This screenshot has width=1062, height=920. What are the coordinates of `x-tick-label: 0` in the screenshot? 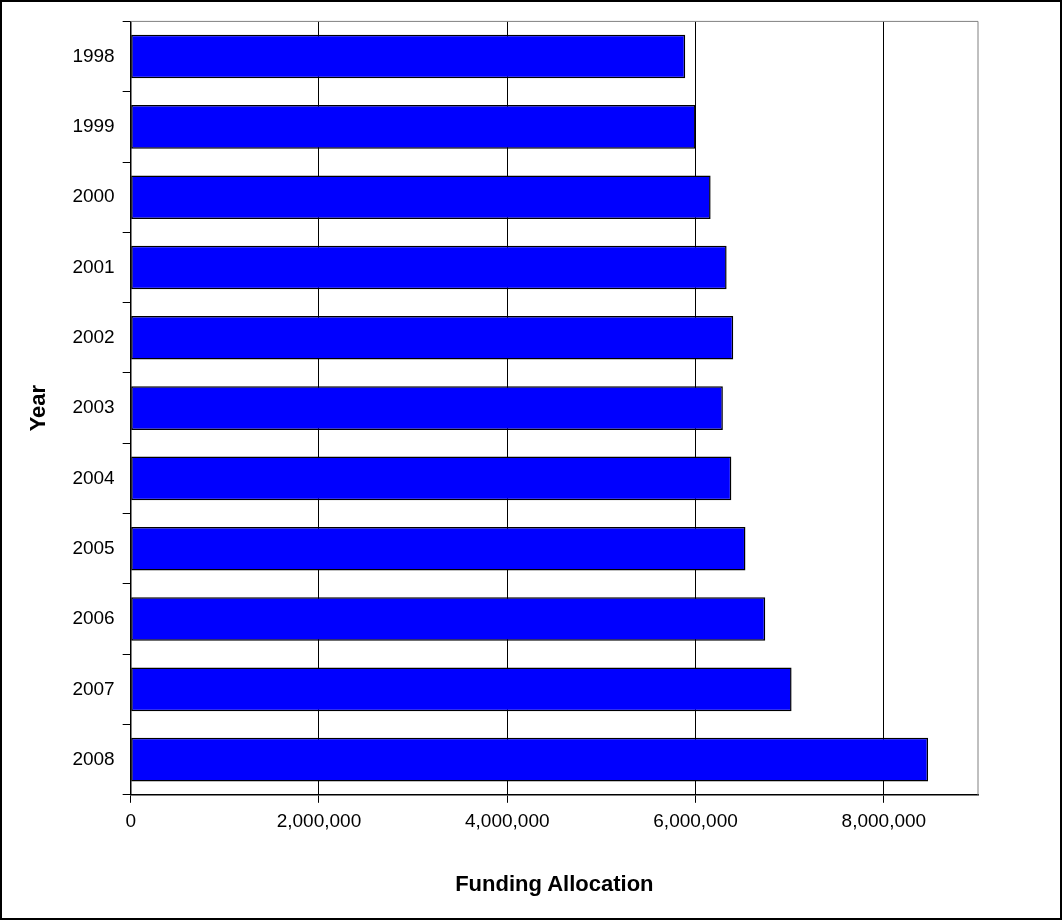 It's located at (130, 821).